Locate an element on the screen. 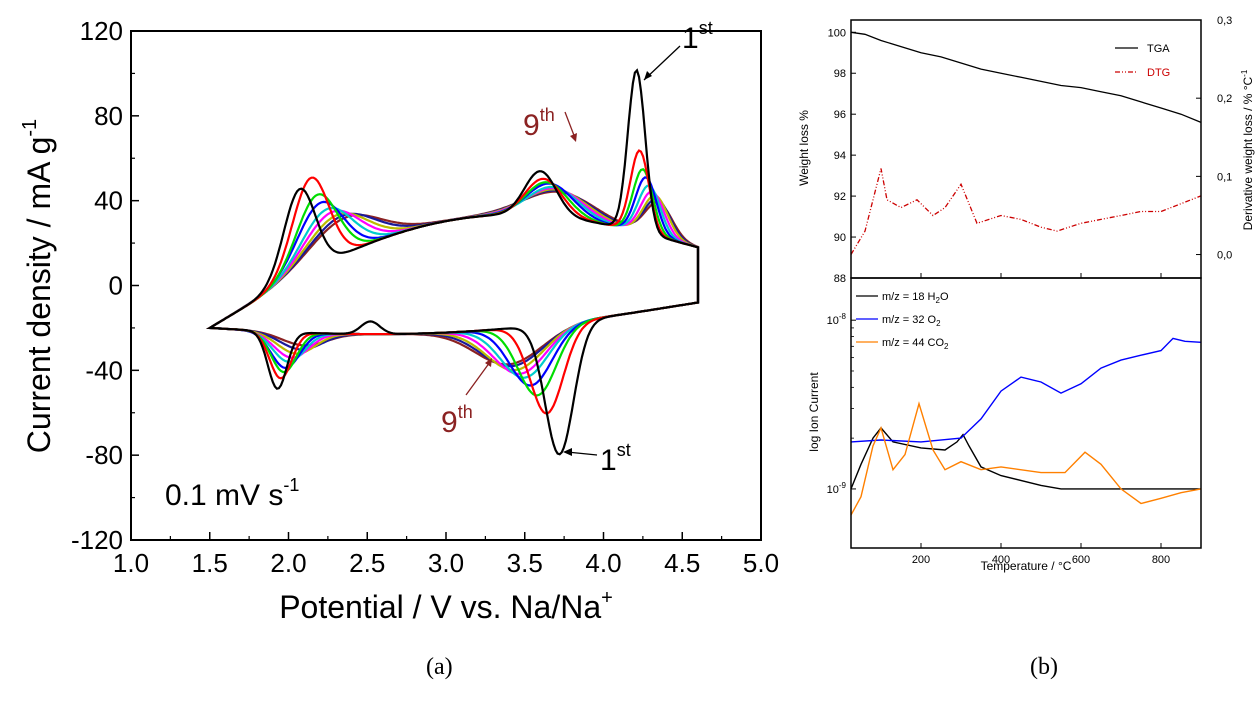 This screenshot has width=1258, height=706. ms-series-3-line is located at coordinates (1026, 458).